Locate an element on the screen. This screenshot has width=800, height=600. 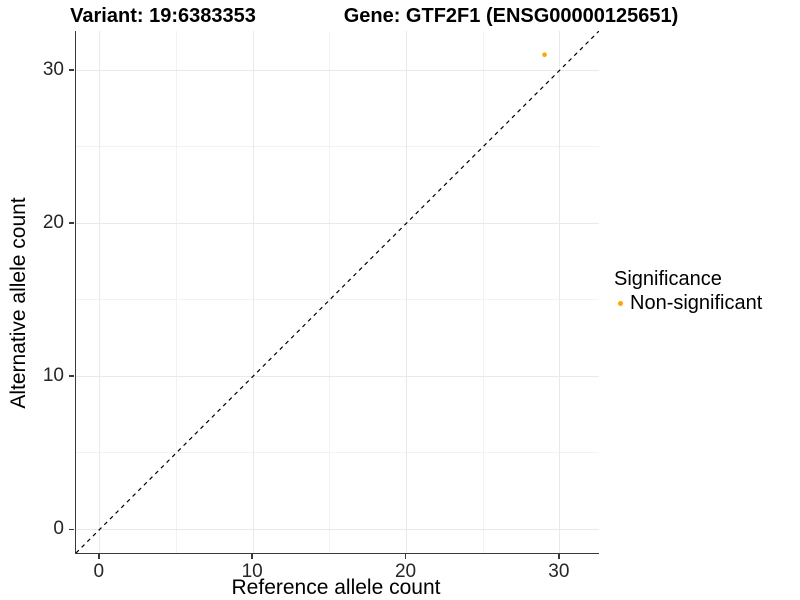
plot-title-variant: Variant: 19:6383353 is located at coordinates (163, 16).